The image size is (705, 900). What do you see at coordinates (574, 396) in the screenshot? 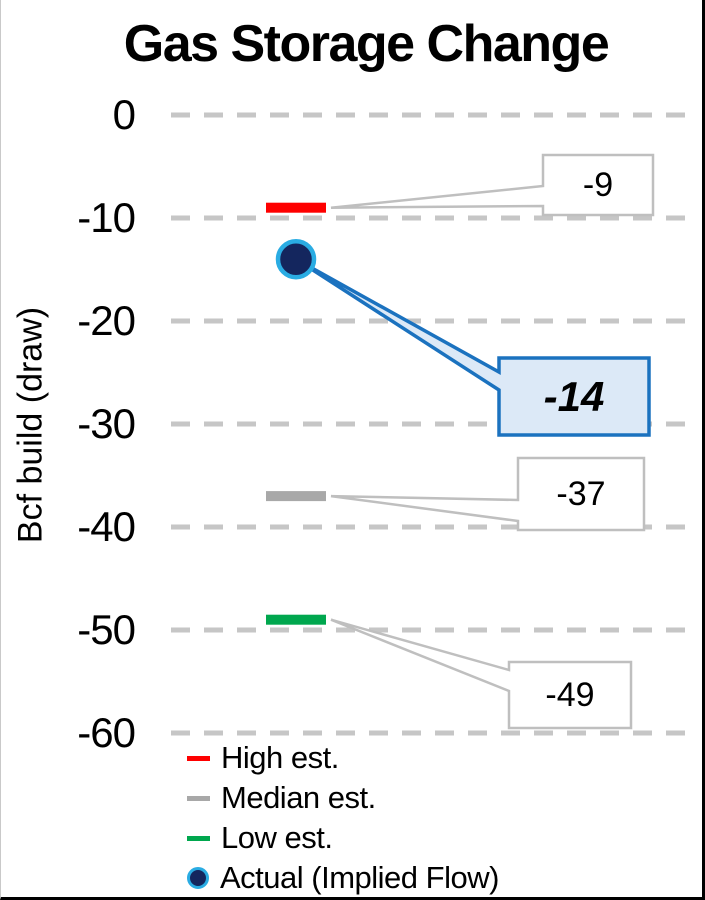
I see `callout-value: -14` at bounding box center [574, 396].